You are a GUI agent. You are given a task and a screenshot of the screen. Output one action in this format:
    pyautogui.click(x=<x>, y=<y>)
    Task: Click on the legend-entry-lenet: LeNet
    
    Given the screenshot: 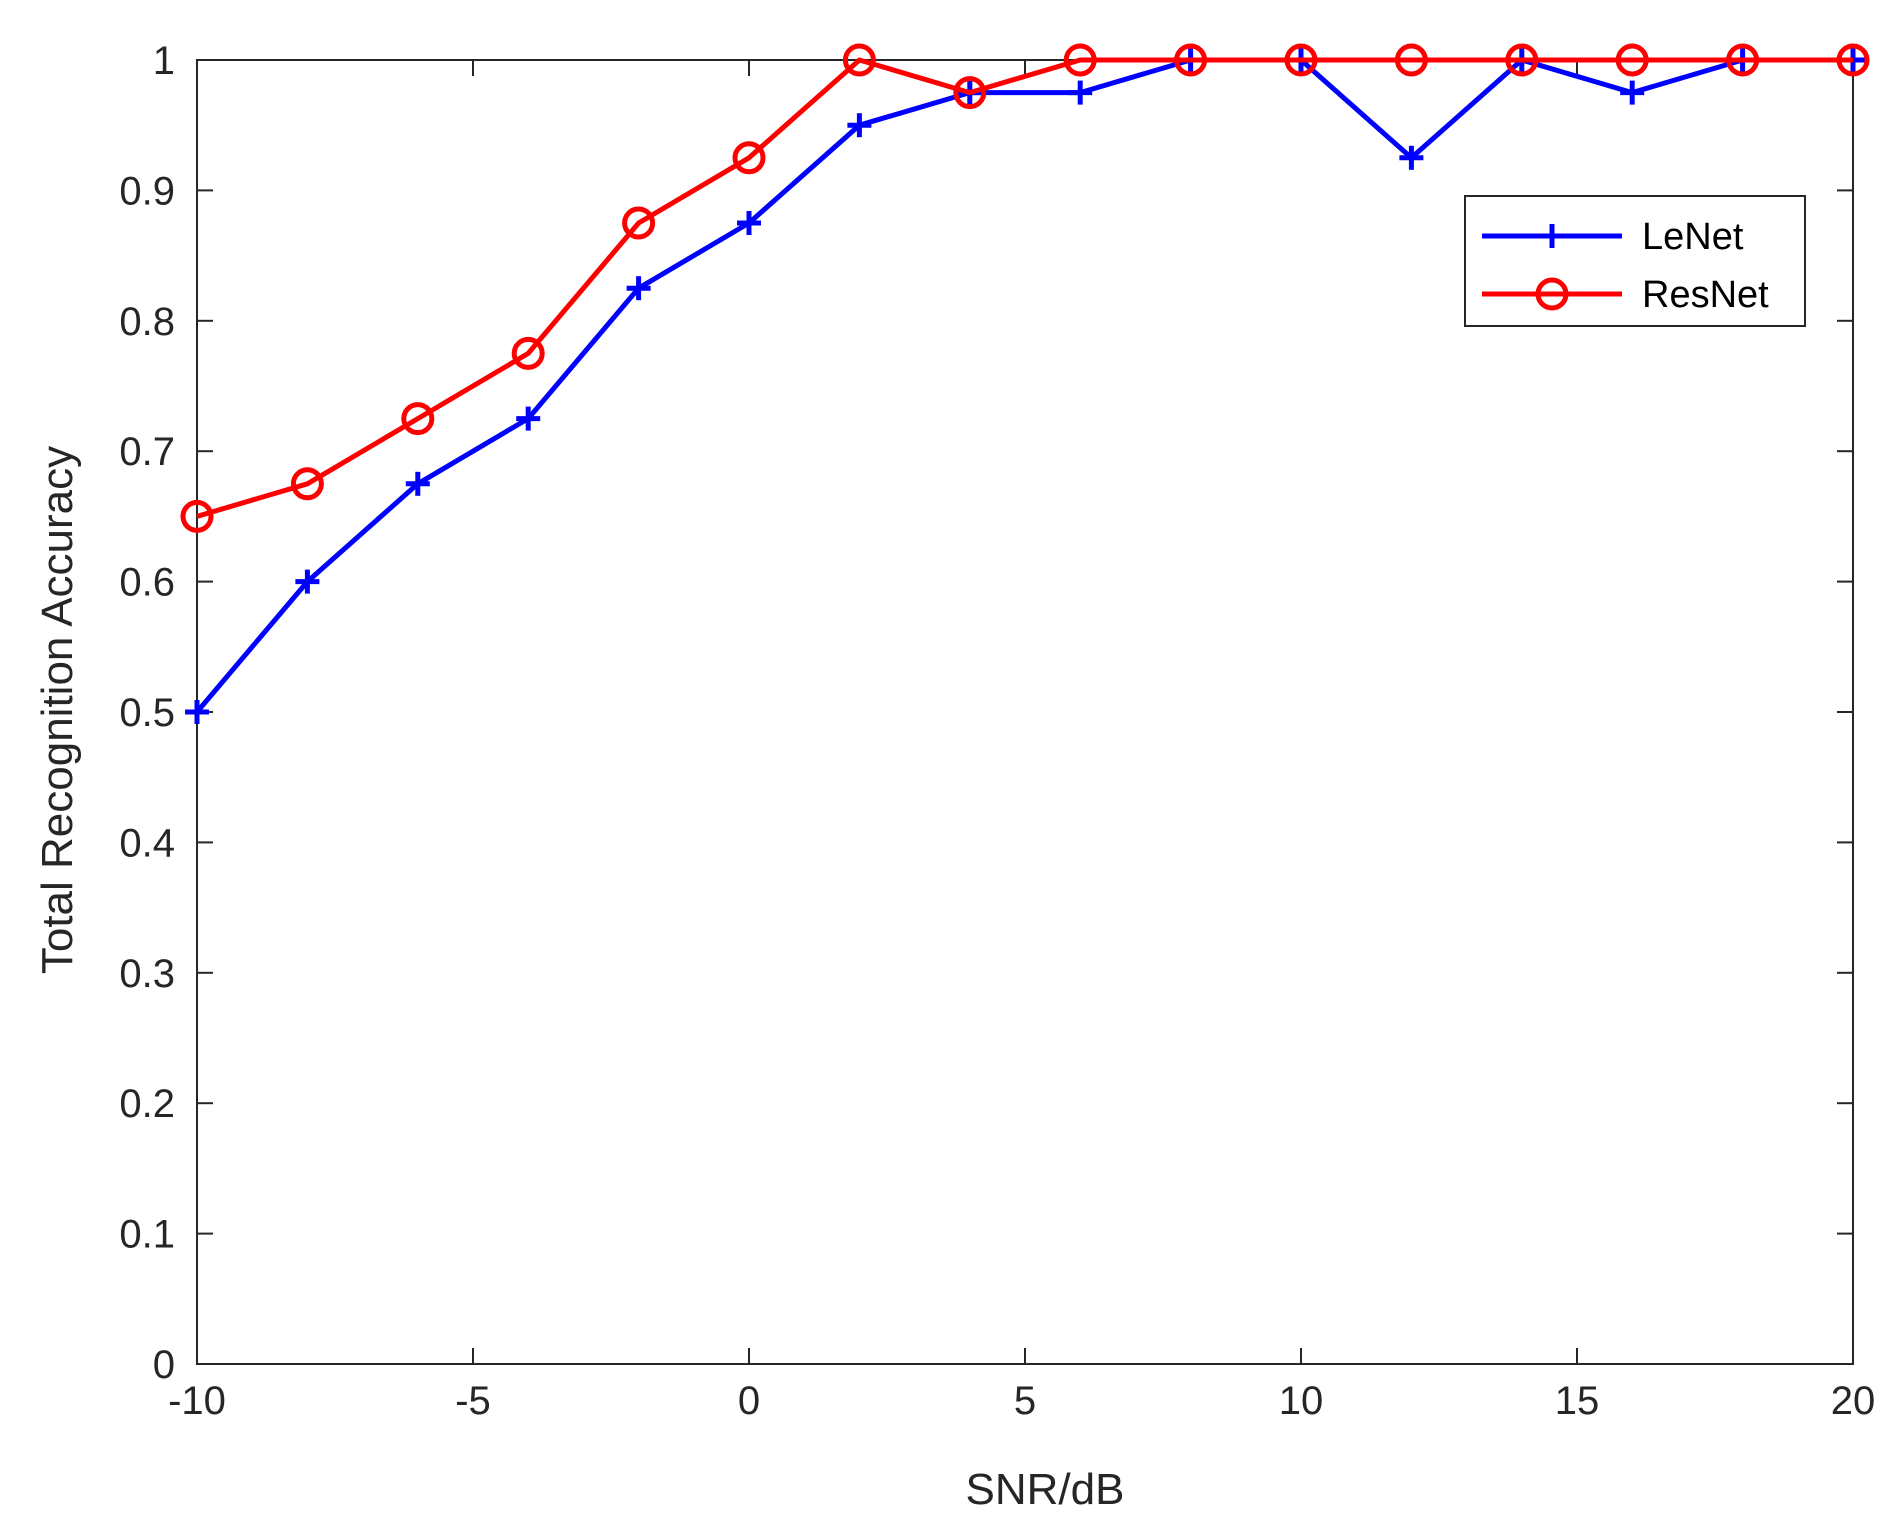 What is the action you would take?
    pyautogui.click(x=1613, y=237)
    